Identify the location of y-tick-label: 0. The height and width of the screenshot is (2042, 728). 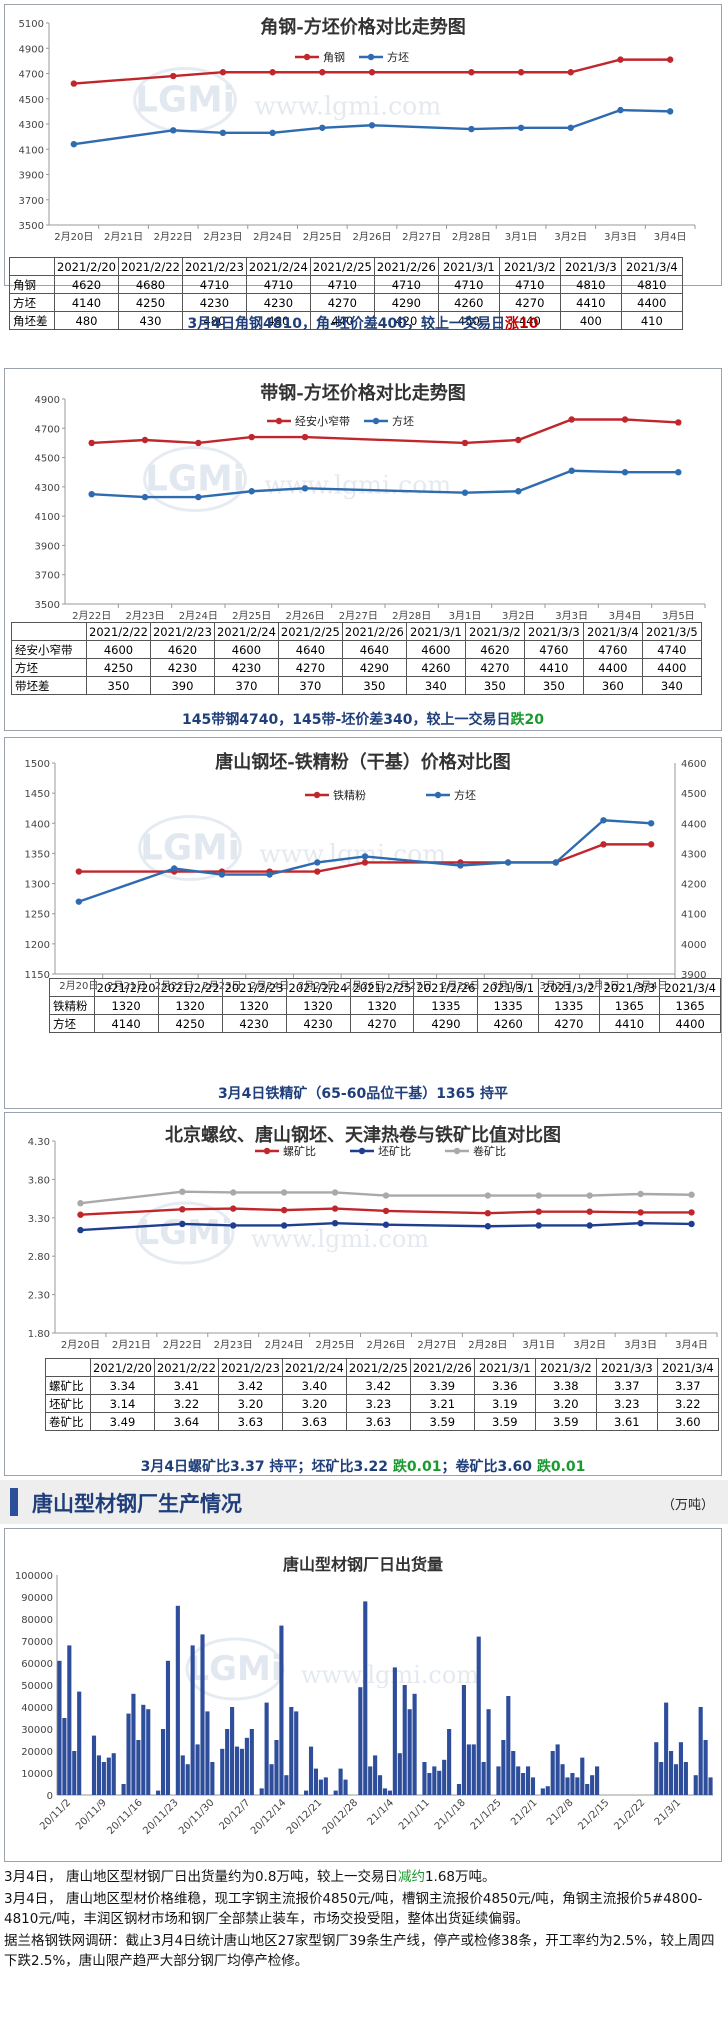
(50, 1796).